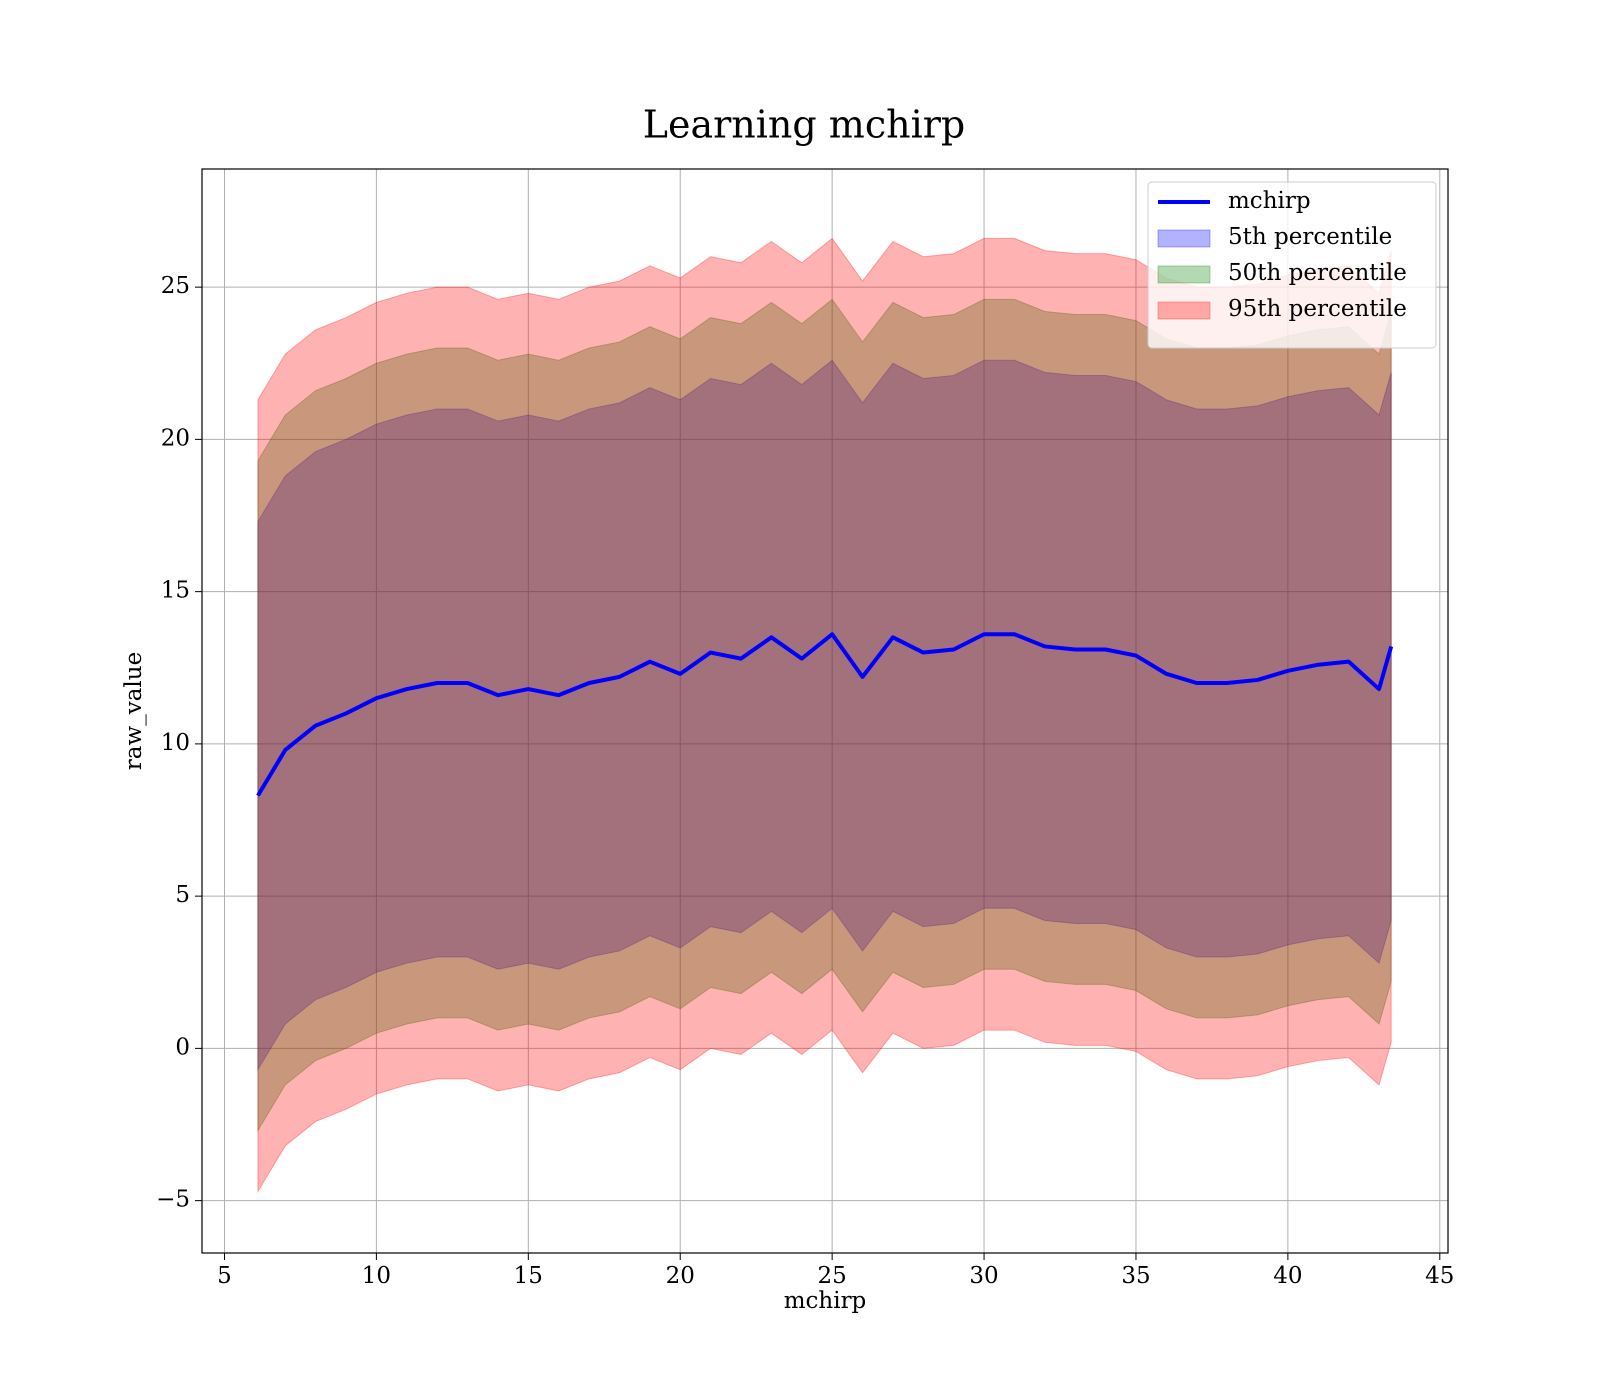 Image resolution: width=1600 pixels, height=1400 pixels. Describe the element at coordinates (1310, 237) in the screenshot. I see `legend-label: 5th percentile` at that location.